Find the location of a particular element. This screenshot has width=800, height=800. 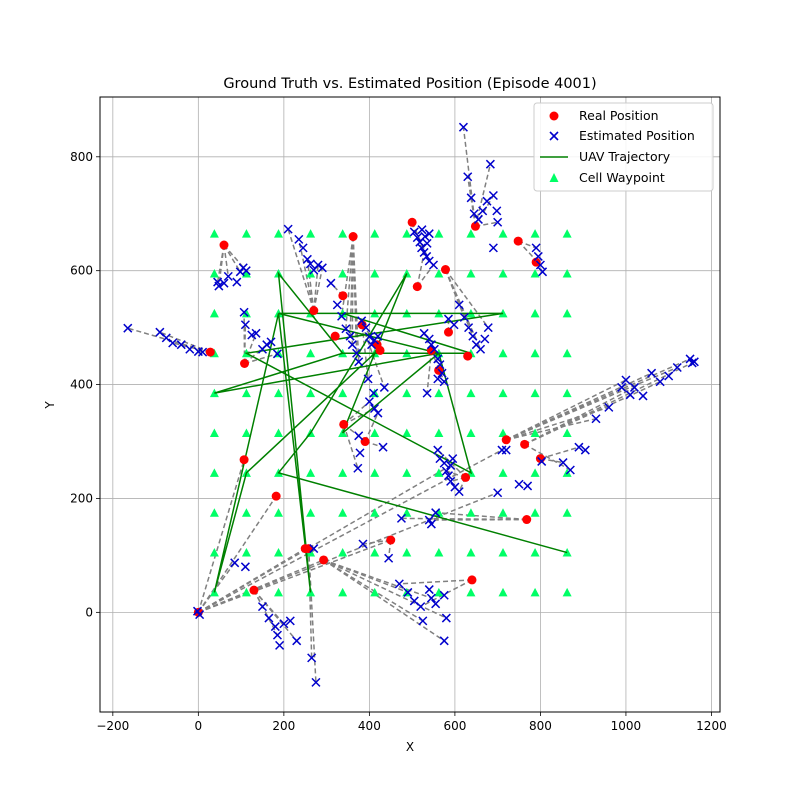

y-axis-ticks: 0 200 400 600 800 is located at coordinates (85, 384).